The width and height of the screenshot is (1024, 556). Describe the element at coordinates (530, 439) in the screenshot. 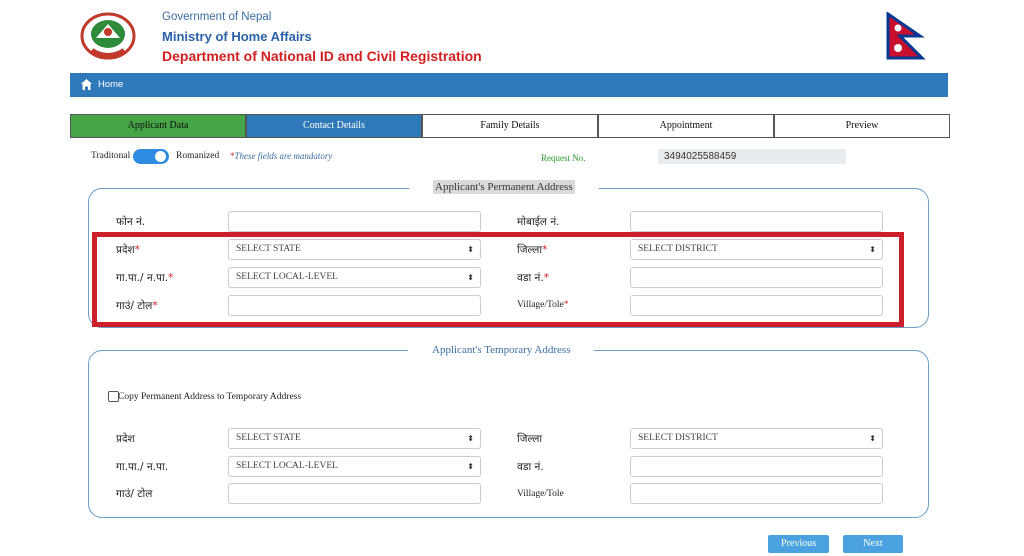

I see `temp-district-label: जिल्ला` at that location.